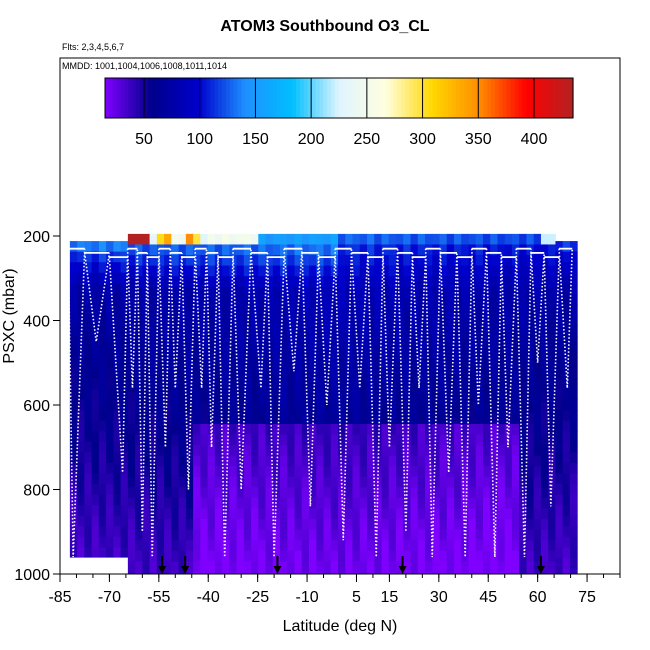 This screenshot has height=650, width=650. Describe the element at coordinates (132, 318) in the screenshot. I see `flight-profile` at that location.